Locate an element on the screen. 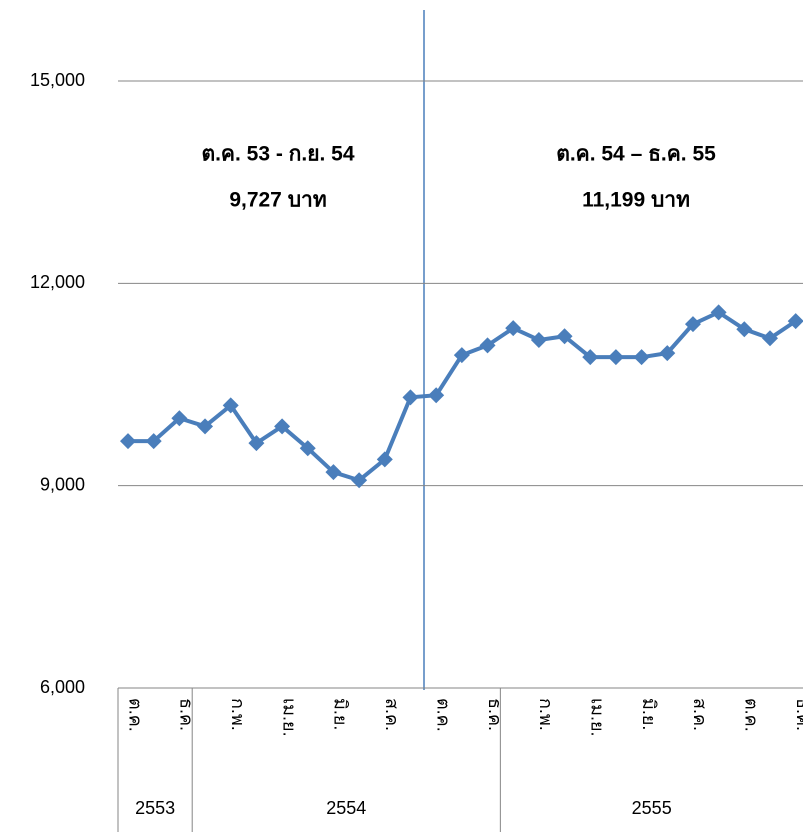  x-group-label: 2555 is located at coordinates (652, 808).